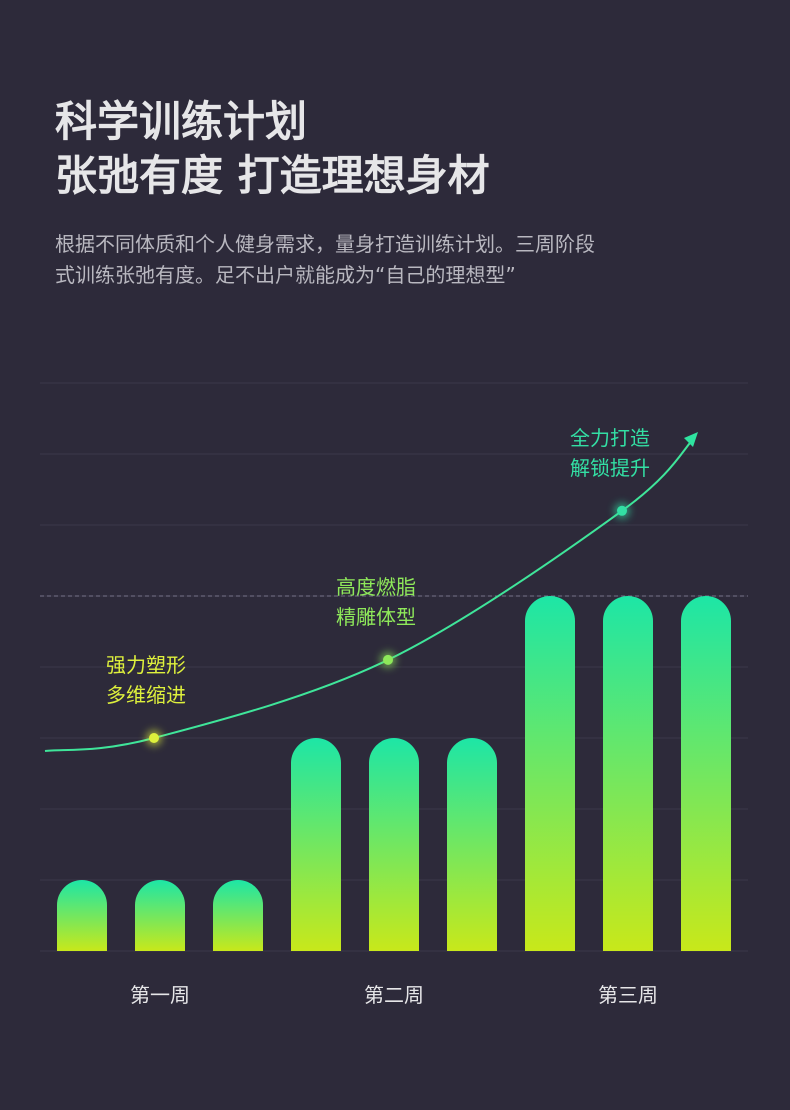 Image resolution: width=790 pixels, height=1110 pixels. I want to click on description-line: 式训练张弛有度。足不出户就能成为“自己的理想型”, so click(285, 275).